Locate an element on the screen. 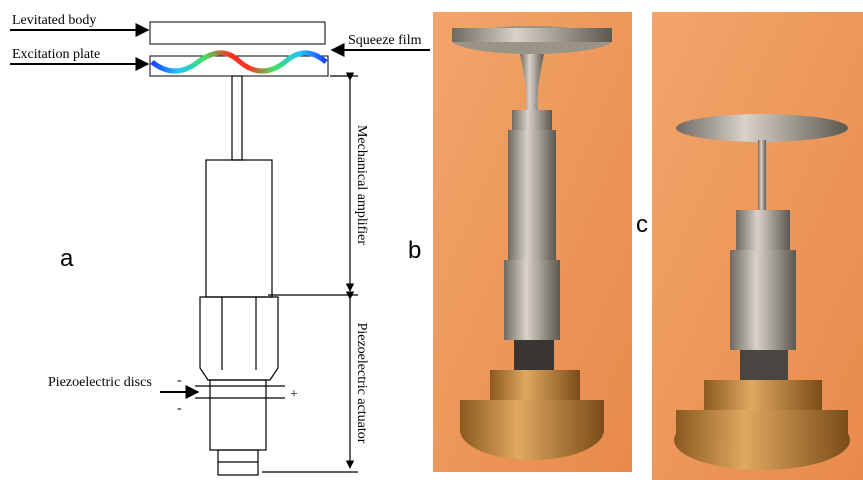 The width and height of the screenshot is (863, 480). sign: + is located at coordinates (294, 394).